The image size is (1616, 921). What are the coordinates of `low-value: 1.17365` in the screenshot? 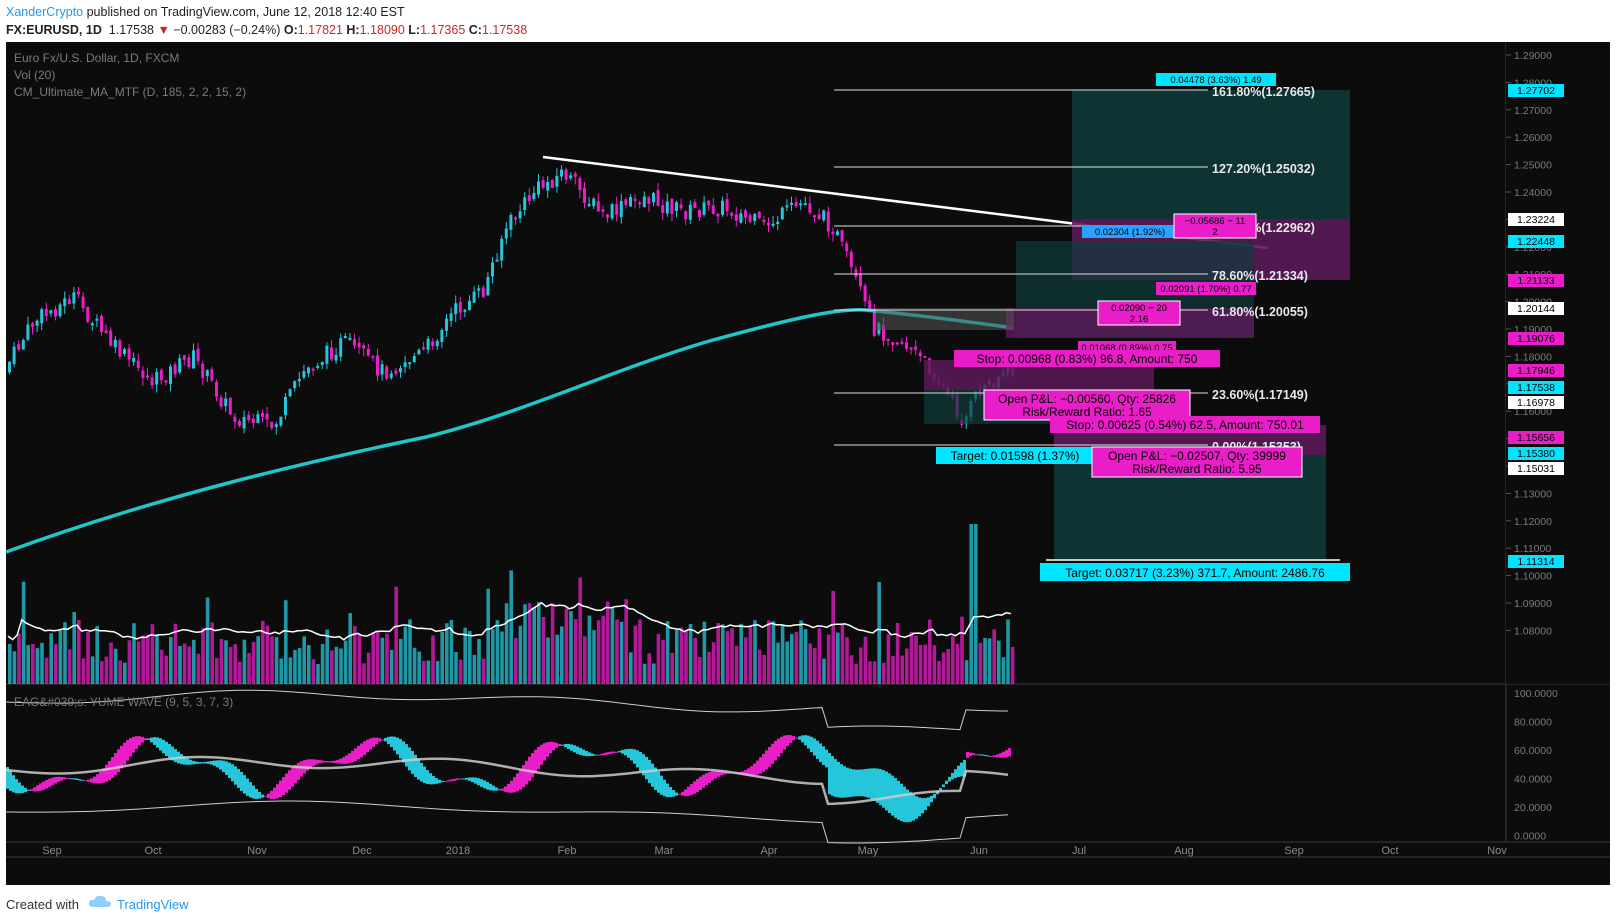 It's located at (443, 30).